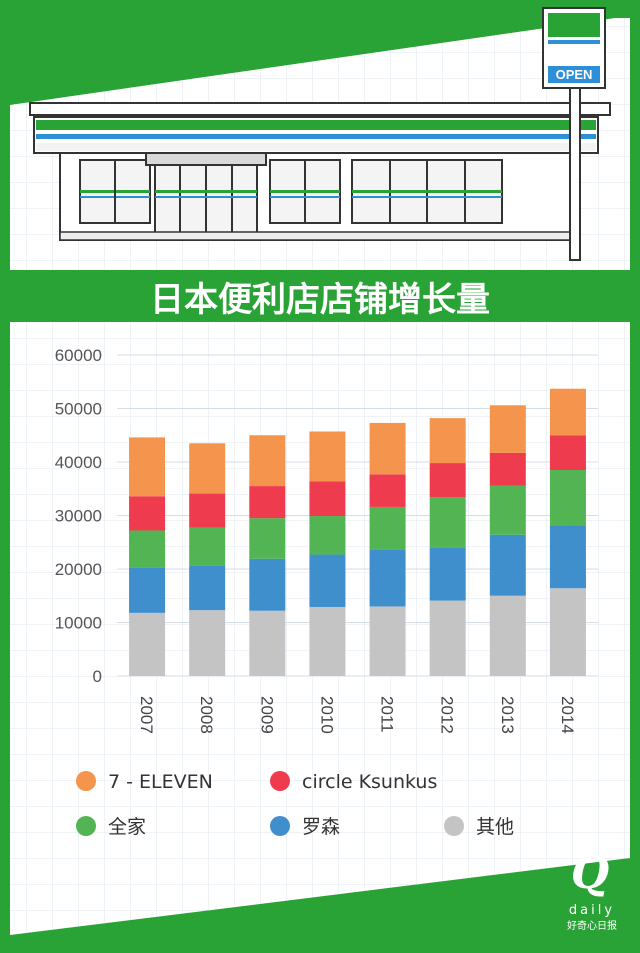  I want to click on bar-segment-circle_ksunkus-2011, so click(387, 490).